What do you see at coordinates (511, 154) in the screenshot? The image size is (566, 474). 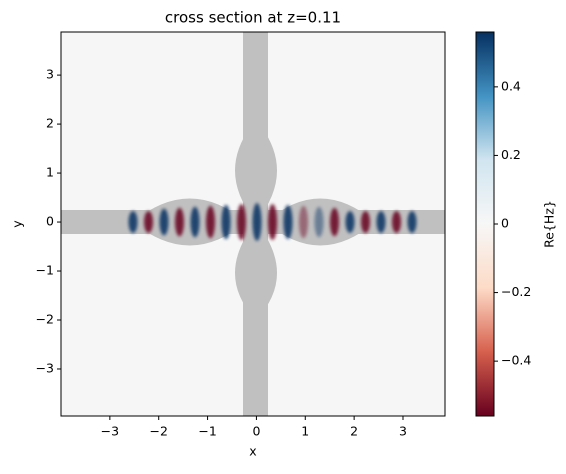 I see `colorbar-tick-label: 0.2` at bounding box center [511, 154].